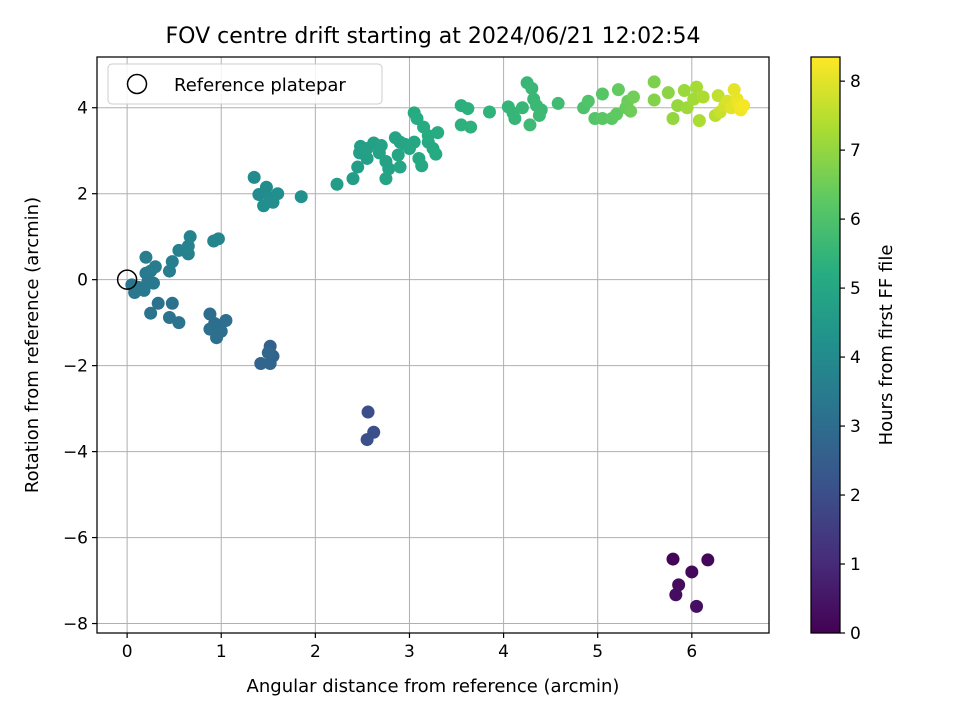 Image resolution: width=960 pixels, height=720 pixels. Describe the element at coordinates (886, 345) in the screenshot. I see `colorbar-label: Hours from first FF file` at that location.